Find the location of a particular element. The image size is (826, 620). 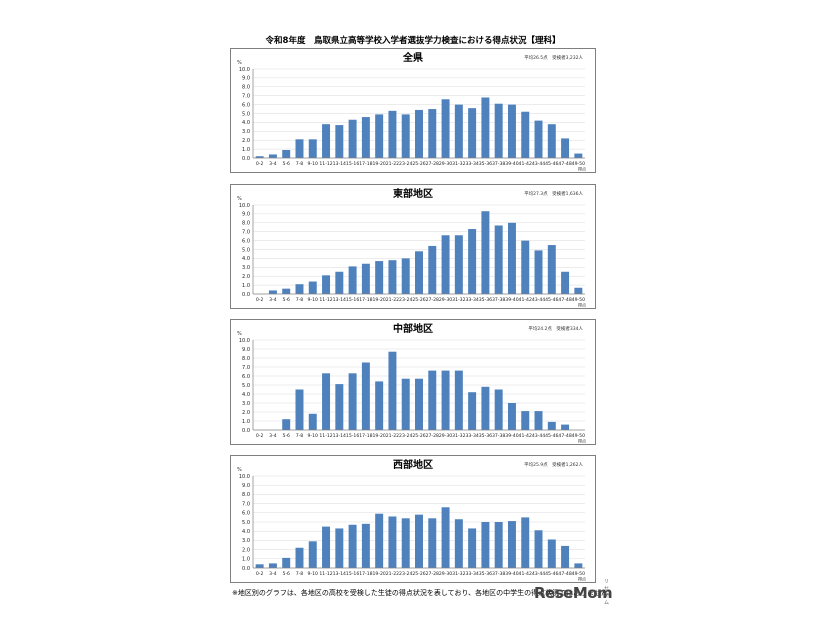

chart-chubu-xtick-label: 35-36 is located at coordinates (485, 436).